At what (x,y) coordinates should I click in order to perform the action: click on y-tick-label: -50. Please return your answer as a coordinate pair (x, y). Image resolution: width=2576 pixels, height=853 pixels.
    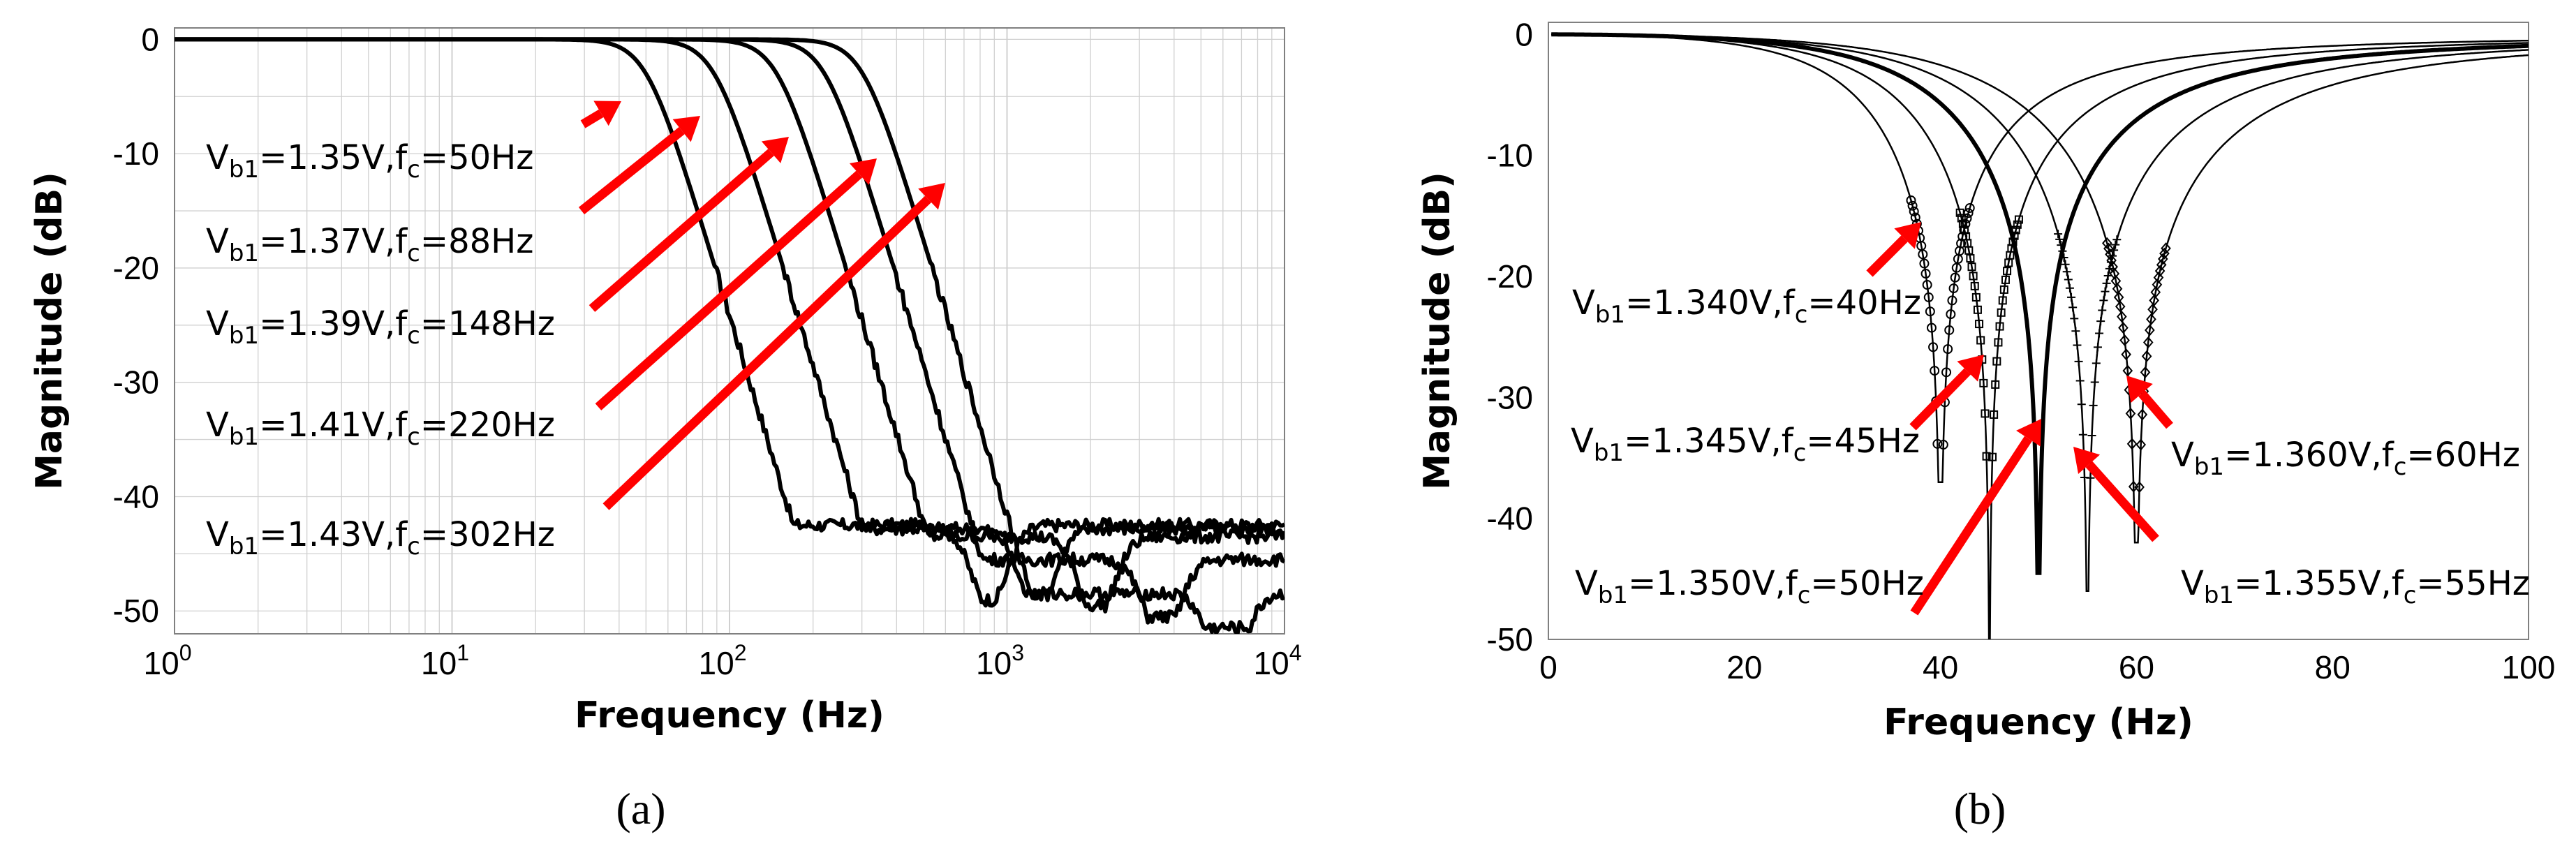
    Looking at the image, I should click on (1510, 639).